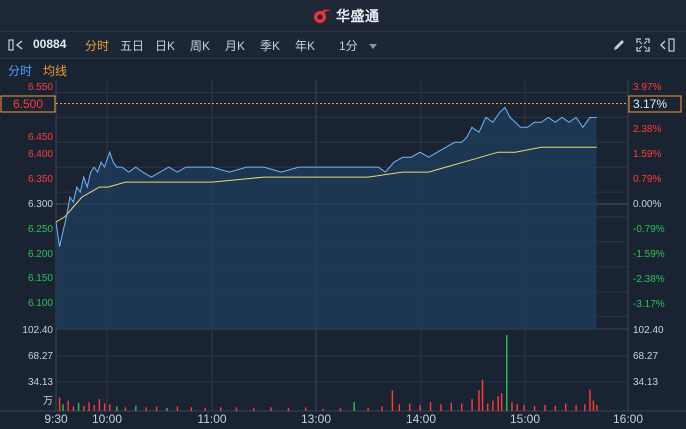 The width and height of the screenshot is (686, 429). Describe the element at coordinates (40, 303) in the screenshot. I see `price-label: 6.100` at that location.